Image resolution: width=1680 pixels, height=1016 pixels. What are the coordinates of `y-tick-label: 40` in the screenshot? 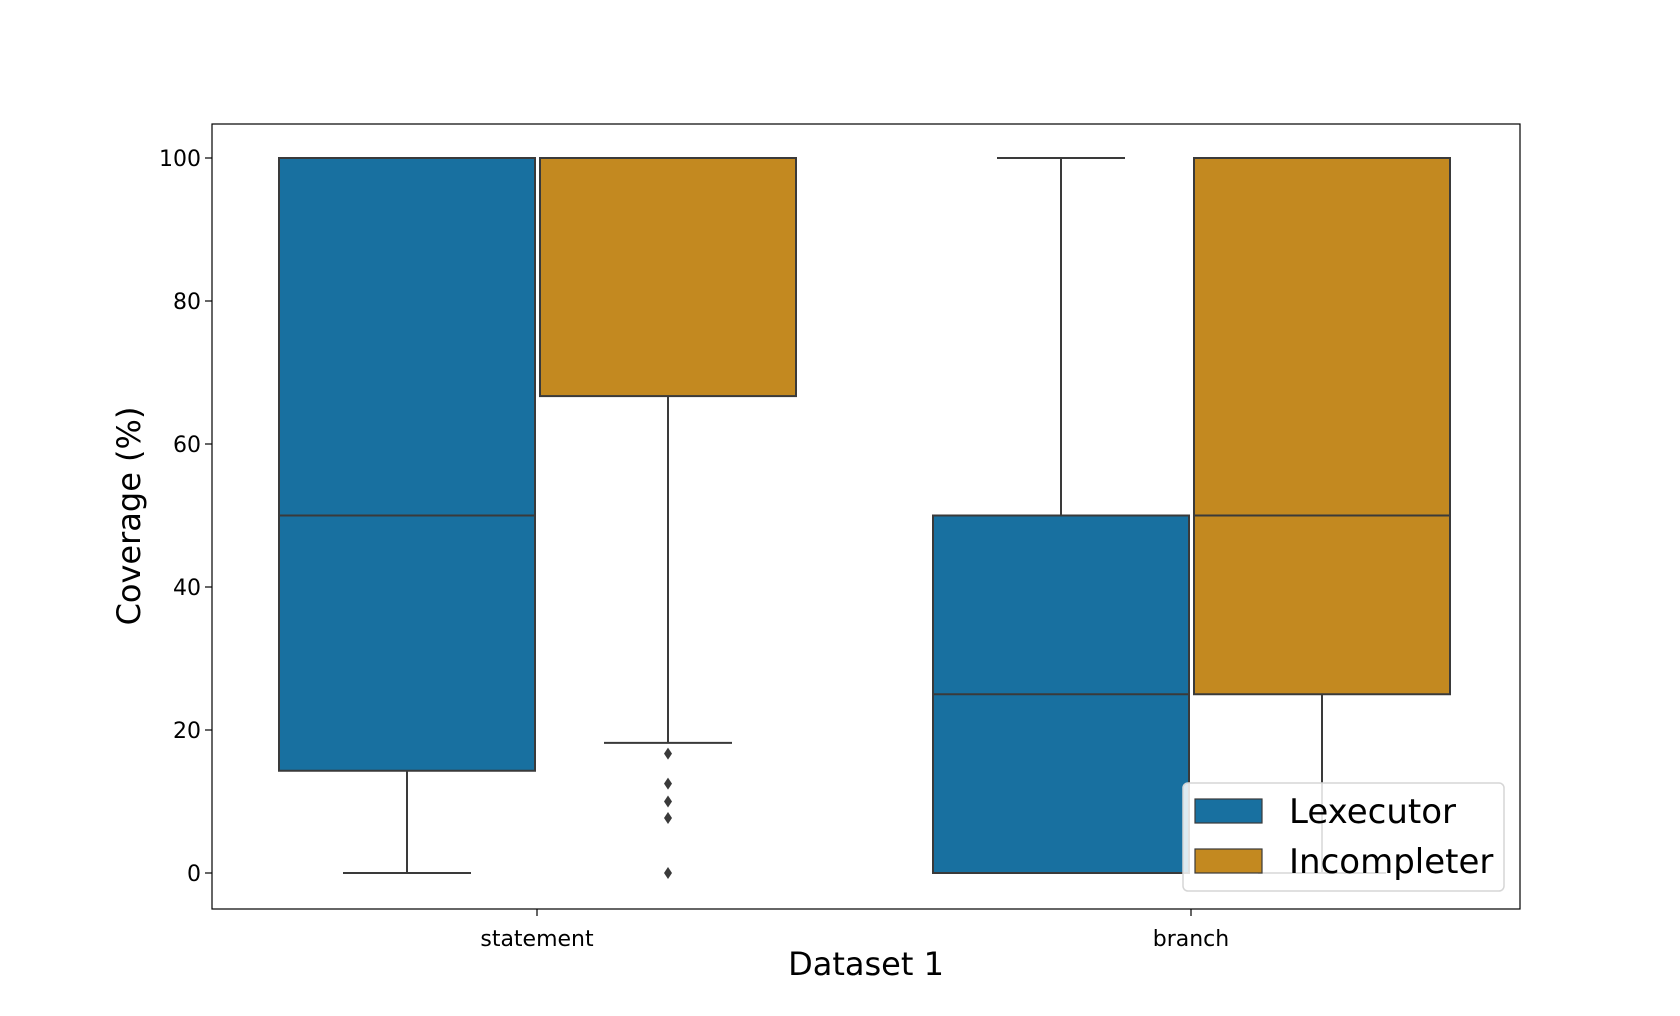 It's located at (187, 588).